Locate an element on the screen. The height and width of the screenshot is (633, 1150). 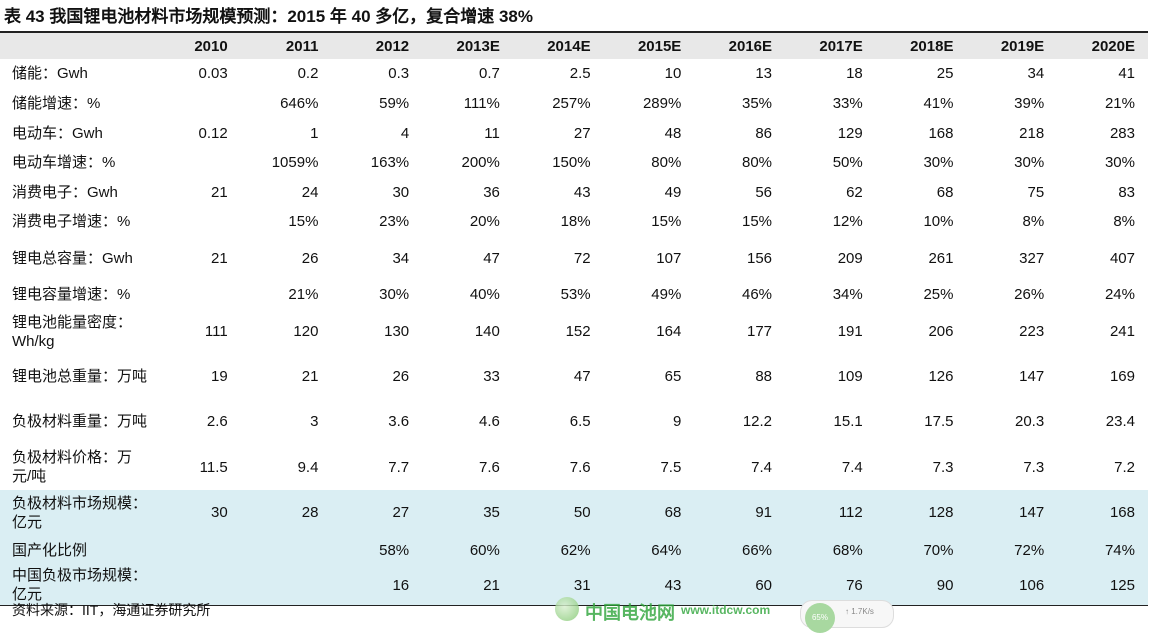
column-header: 2014E is located at coordinates (569, 46).